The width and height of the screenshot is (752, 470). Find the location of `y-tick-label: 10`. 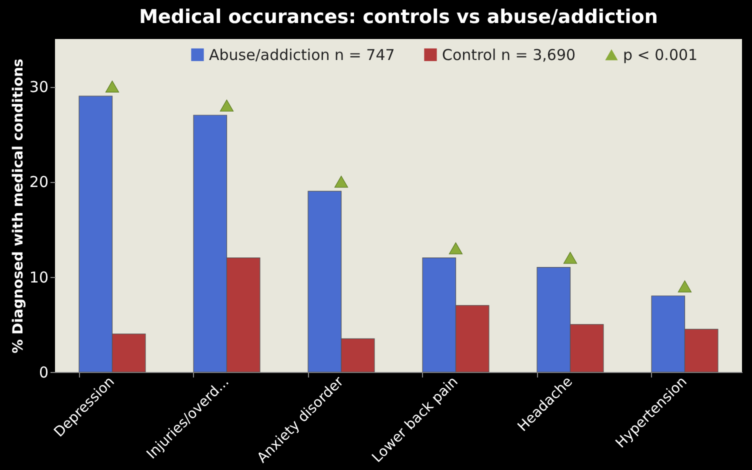

y-tick-label: 10 is located at coordinates (38, 277).